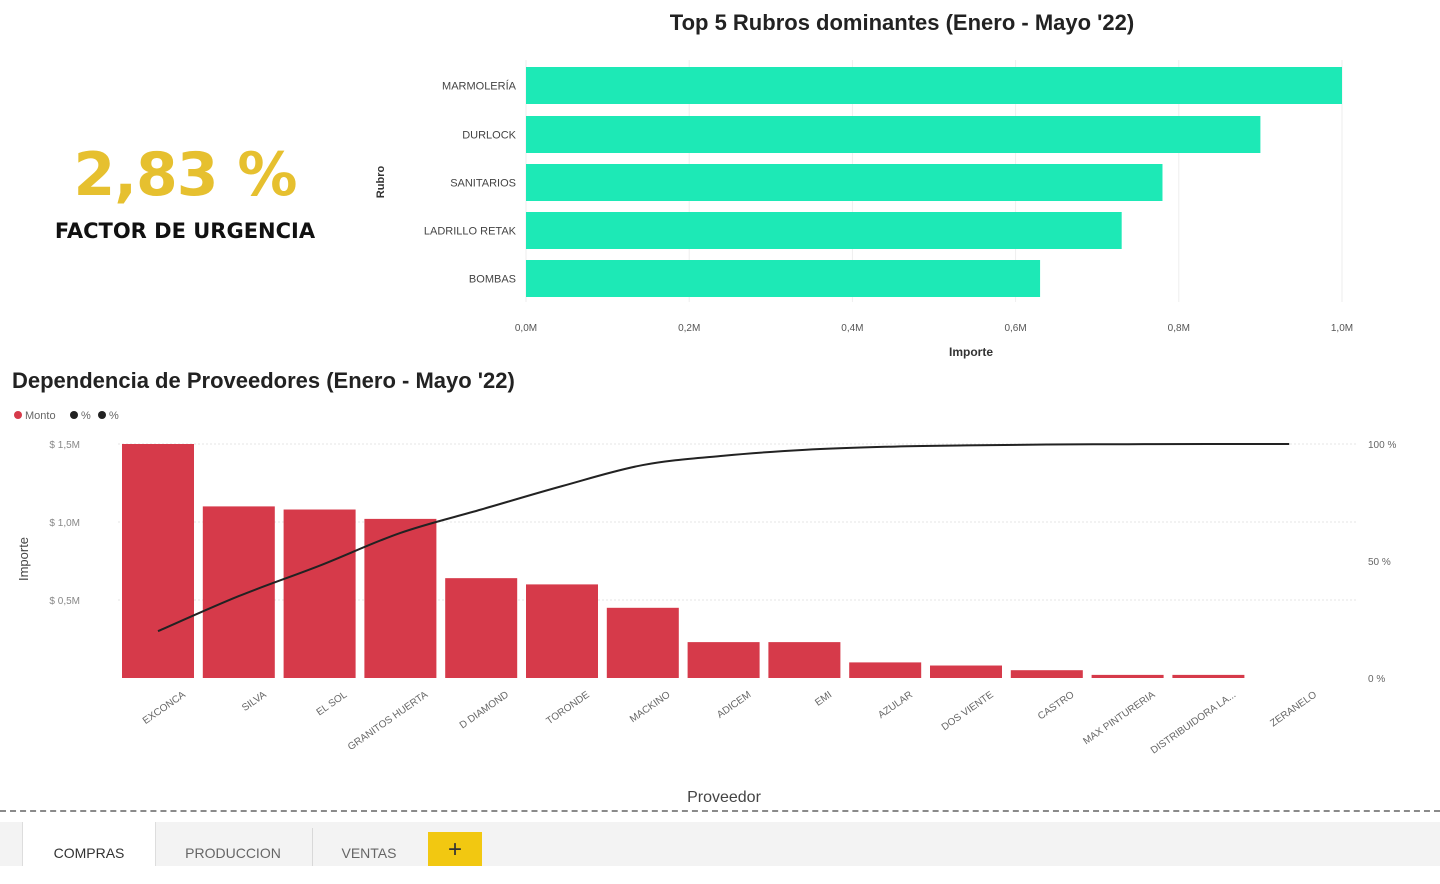 This screenshot has width=1440, height=884. What do you see at coordinates (89, 844) in the screenshot?
I see `tab-compras: COMPRAS` at bounding box center [89, 844].